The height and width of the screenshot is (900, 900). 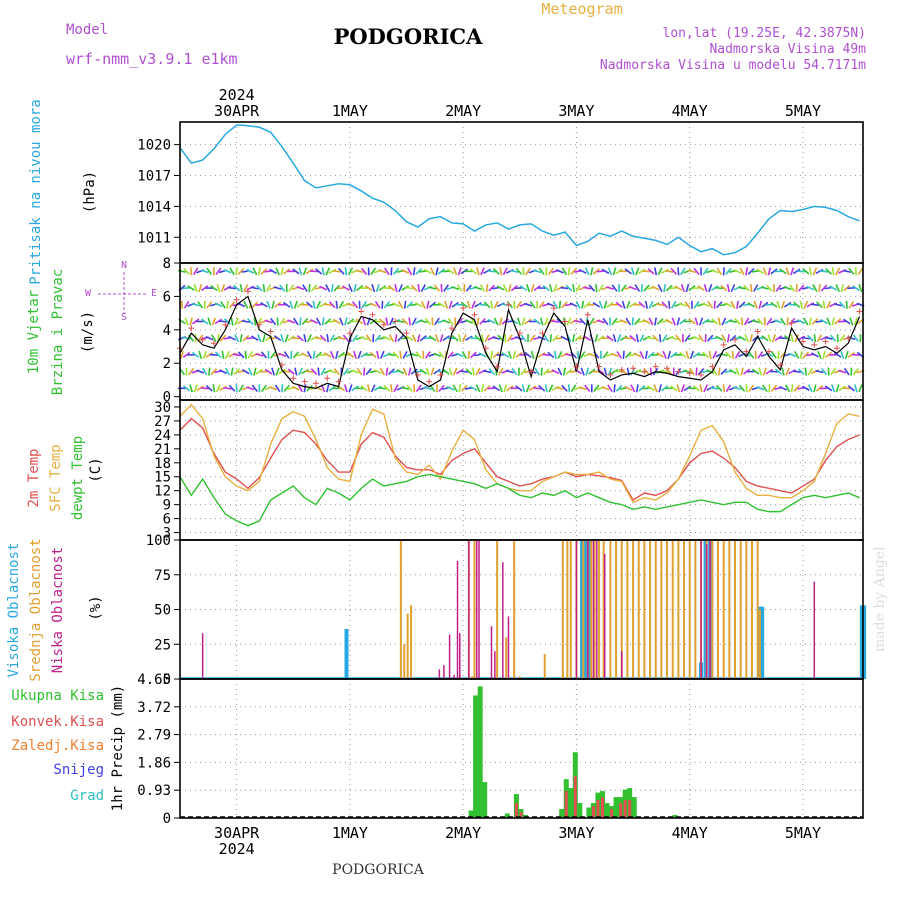 What do you see at coordinates (162, 478) in the screenshot?
I see `y-tick-label: 15` at bounding box center [162, 478].